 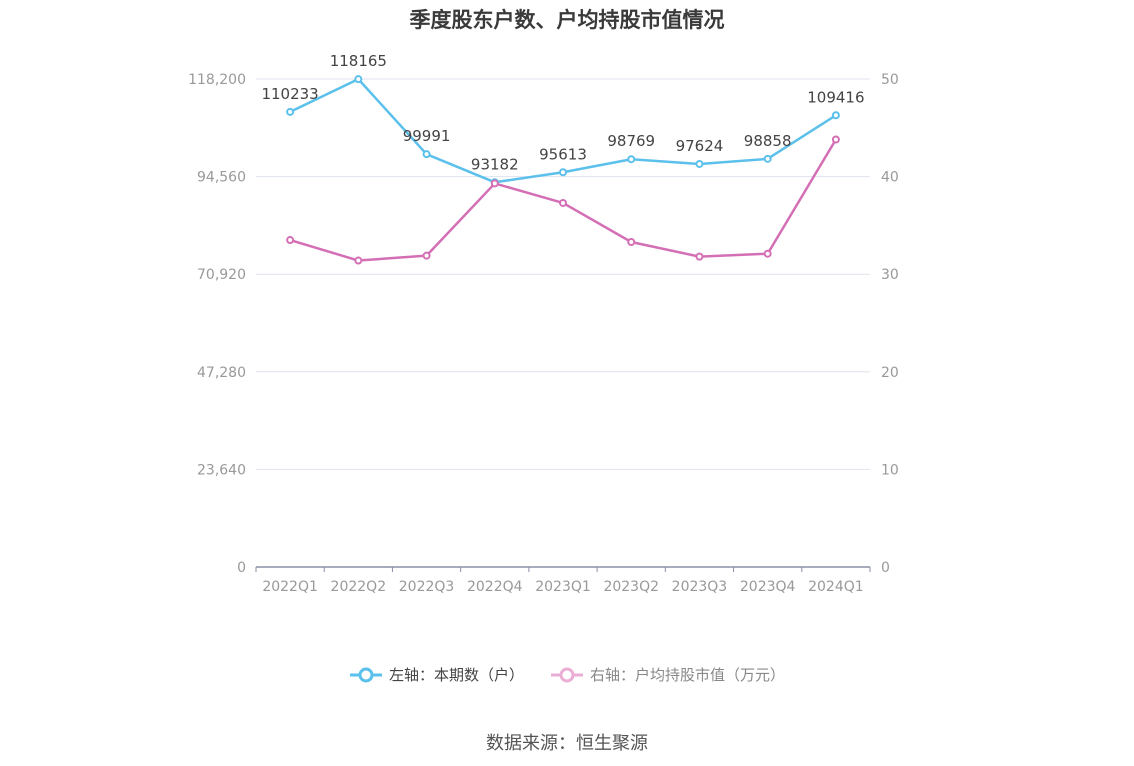 What do you see at coordinates (885, 568) in the screenshot?
I see `right-tick-label: 0` at bounding box center [885, 568].